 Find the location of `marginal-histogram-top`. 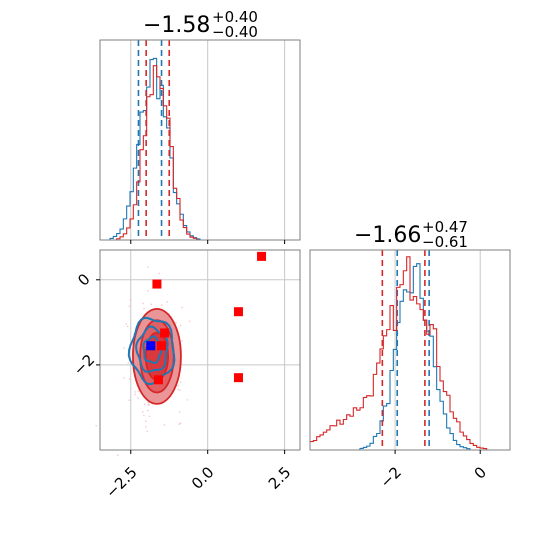

marginal-histogram-top is located at coordinates (200, 141).